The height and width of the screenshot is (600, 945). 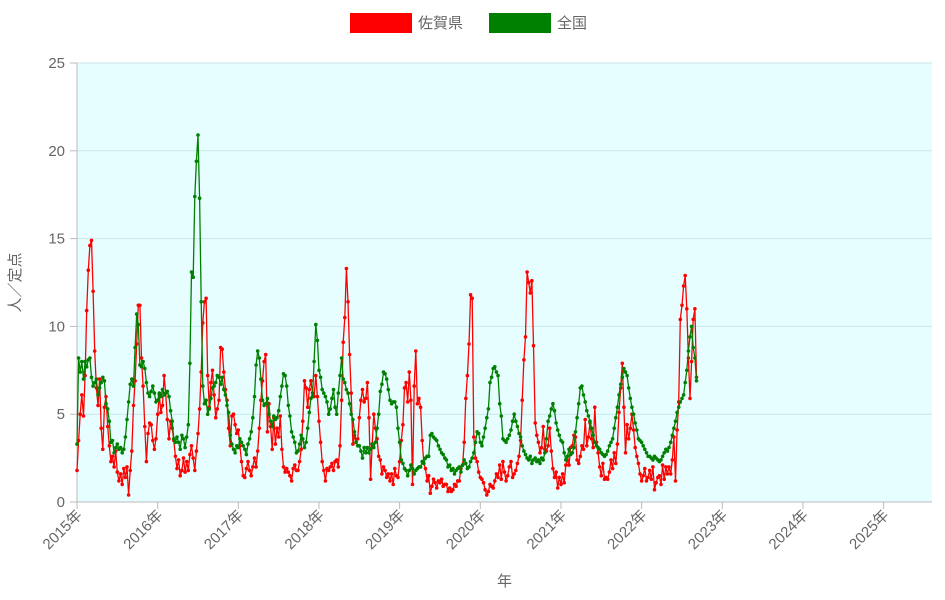 What do you see at coordinates (708, 530) in the screenshot?
I see `x-tick-label: 2023年` at bounding box center [708, 530].